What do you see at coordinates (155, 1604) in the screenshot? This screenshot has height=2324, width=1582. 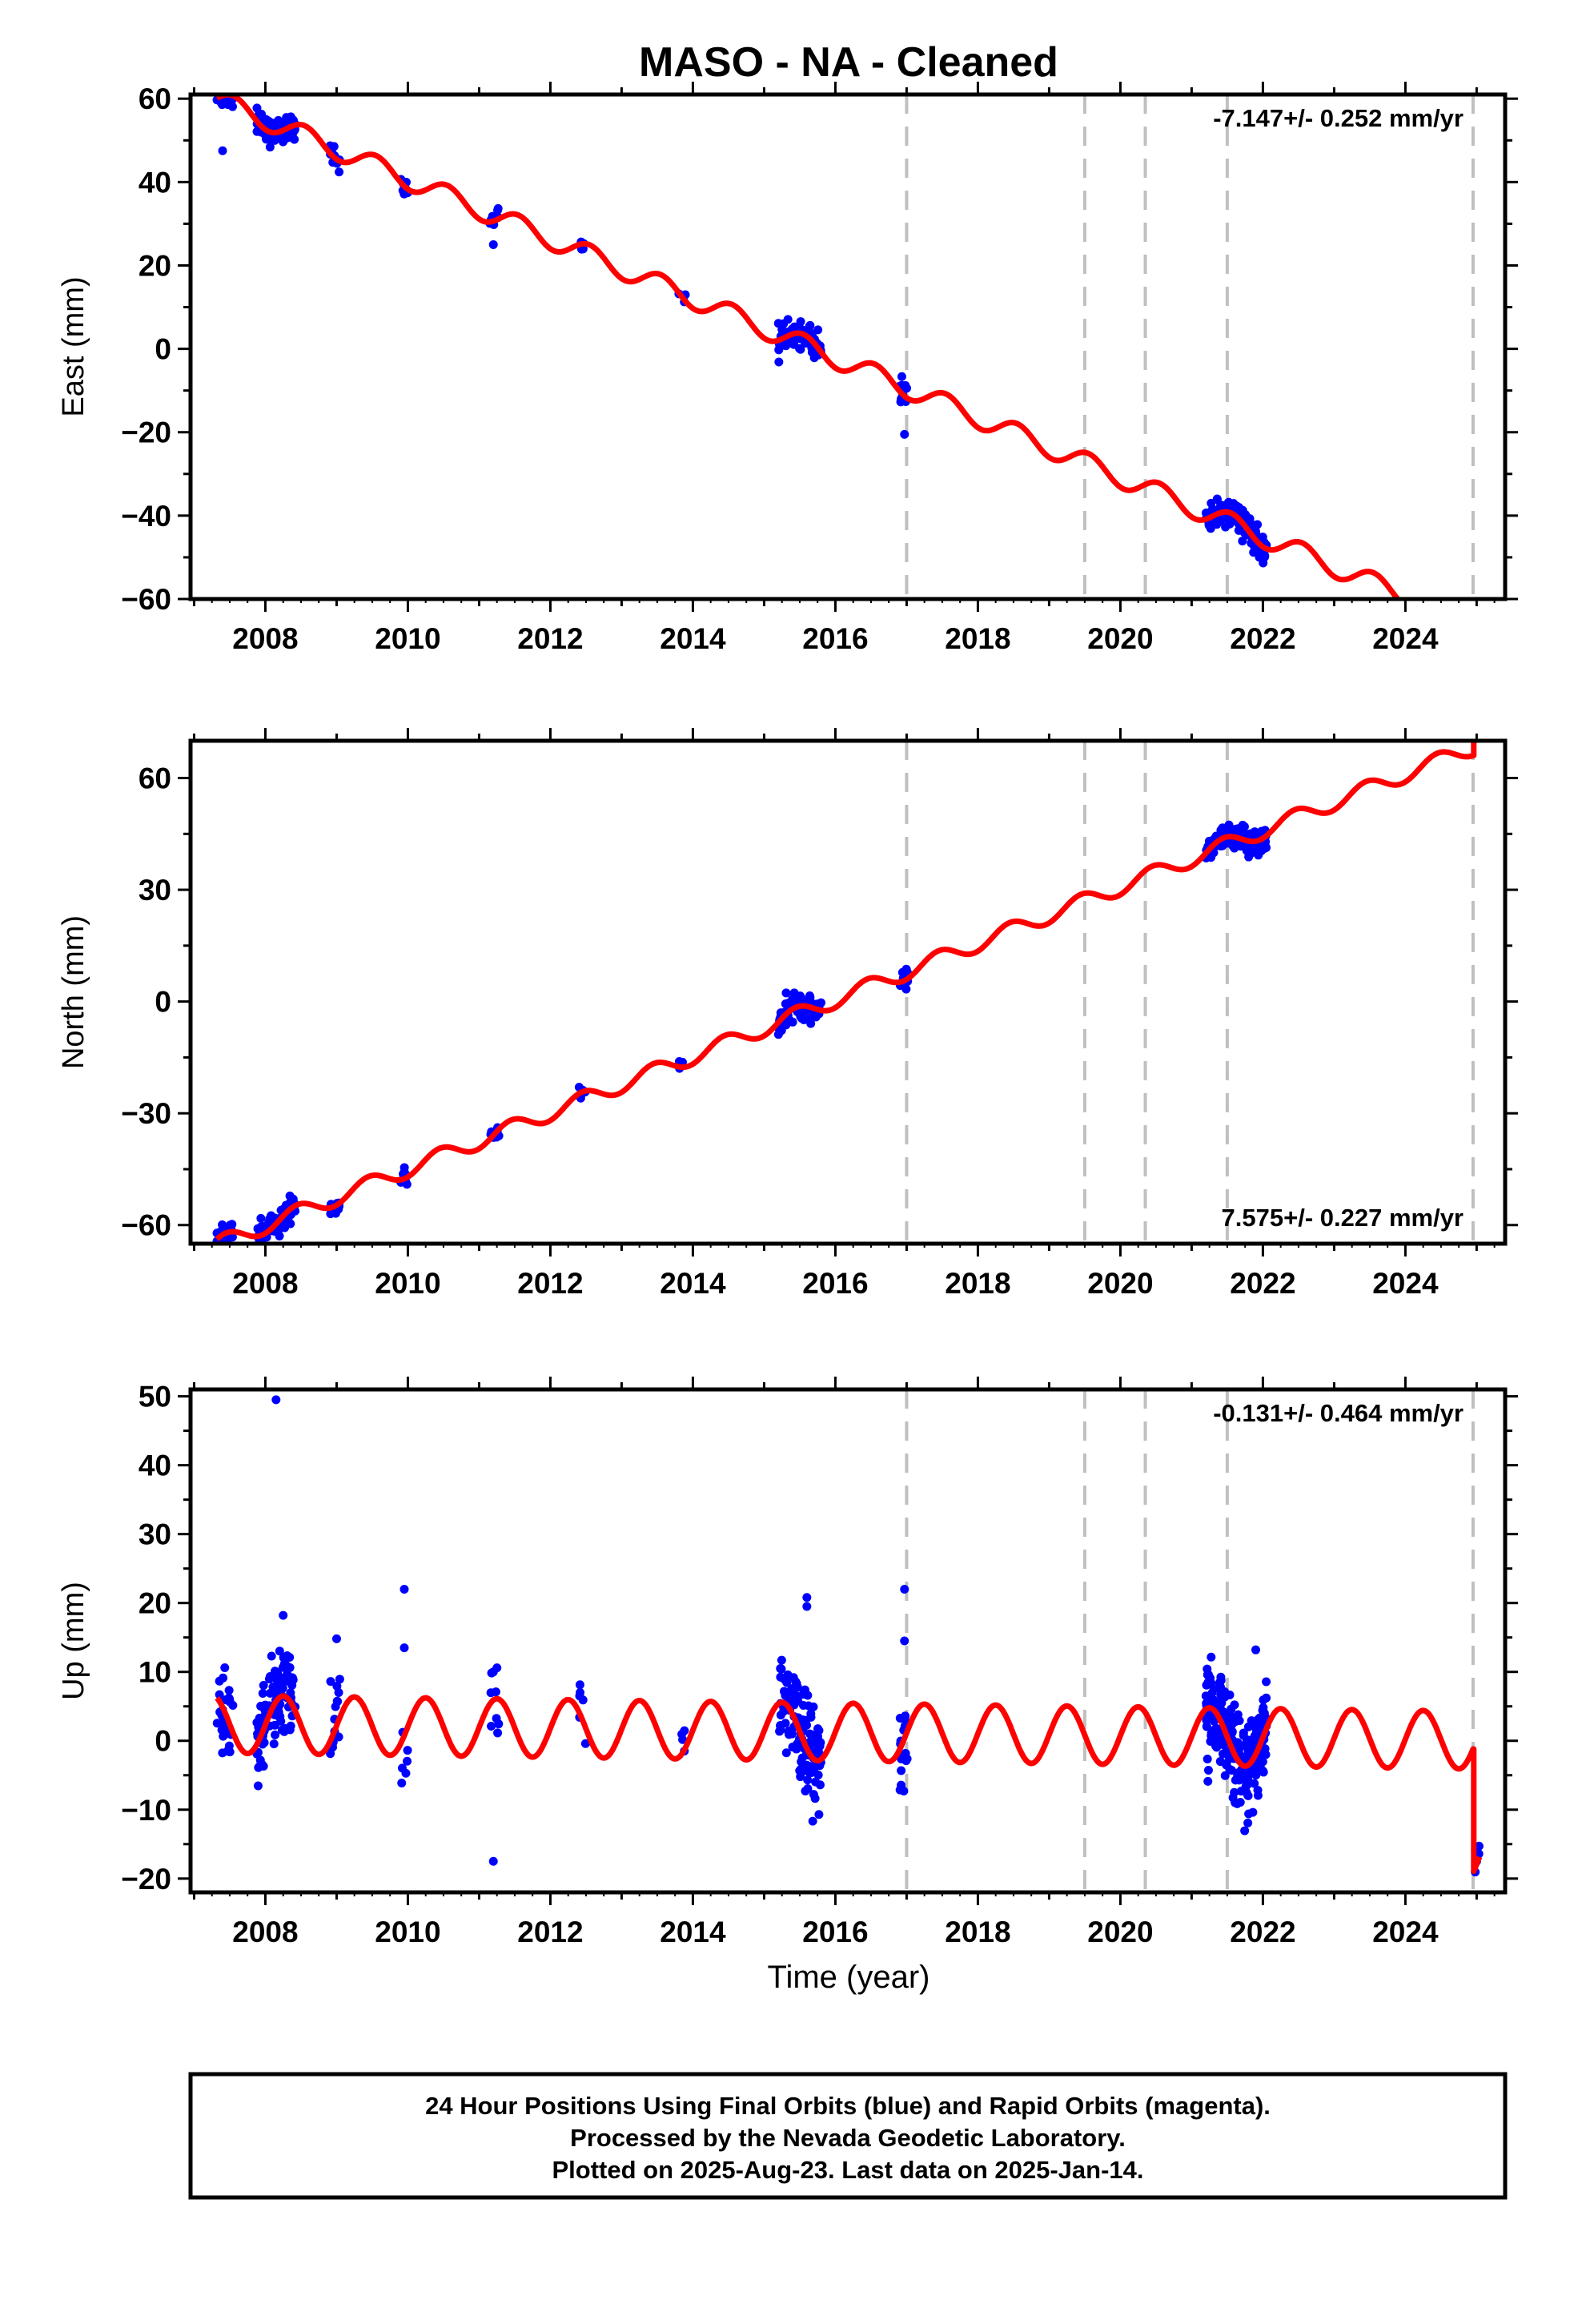 I see `y-tick-label: 20` at bounding box center [155, 1604].